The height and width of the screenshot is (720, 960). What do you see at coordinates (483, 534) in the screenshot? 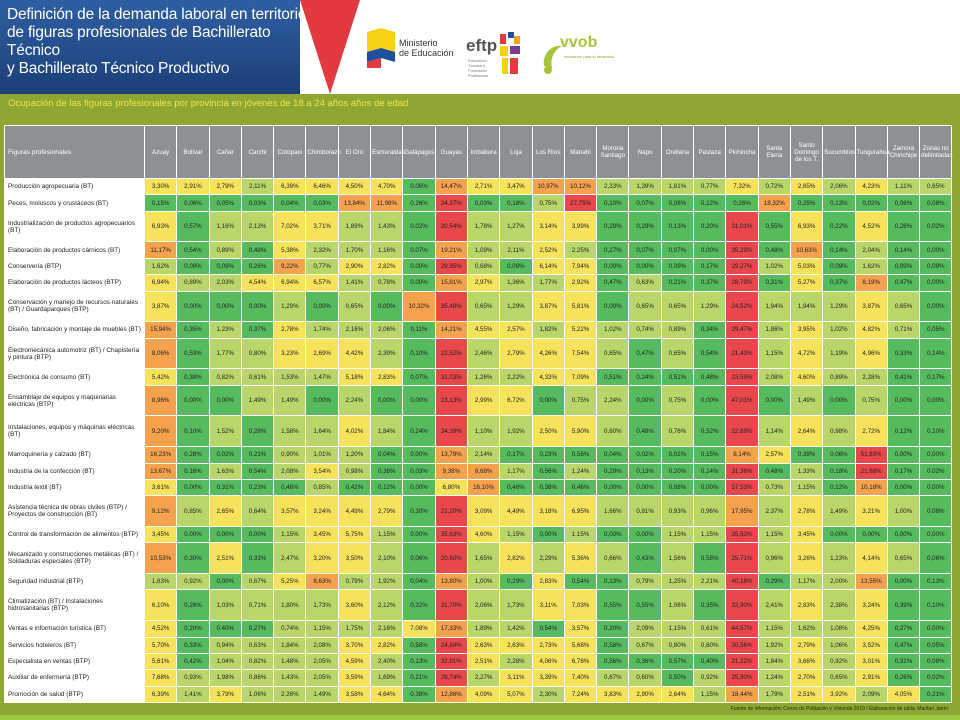
I see `table-cell: 4,60%` at bounding box center [483, 534].